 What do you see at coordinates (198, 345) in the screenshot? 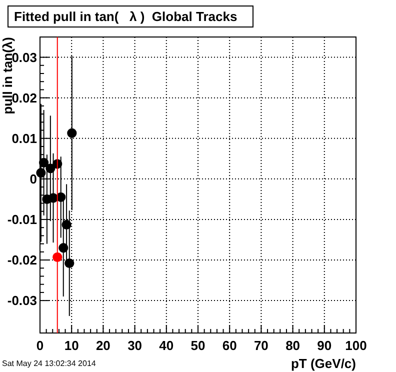
I see `x-tick-label: 50` at bounding box center [198, 345].